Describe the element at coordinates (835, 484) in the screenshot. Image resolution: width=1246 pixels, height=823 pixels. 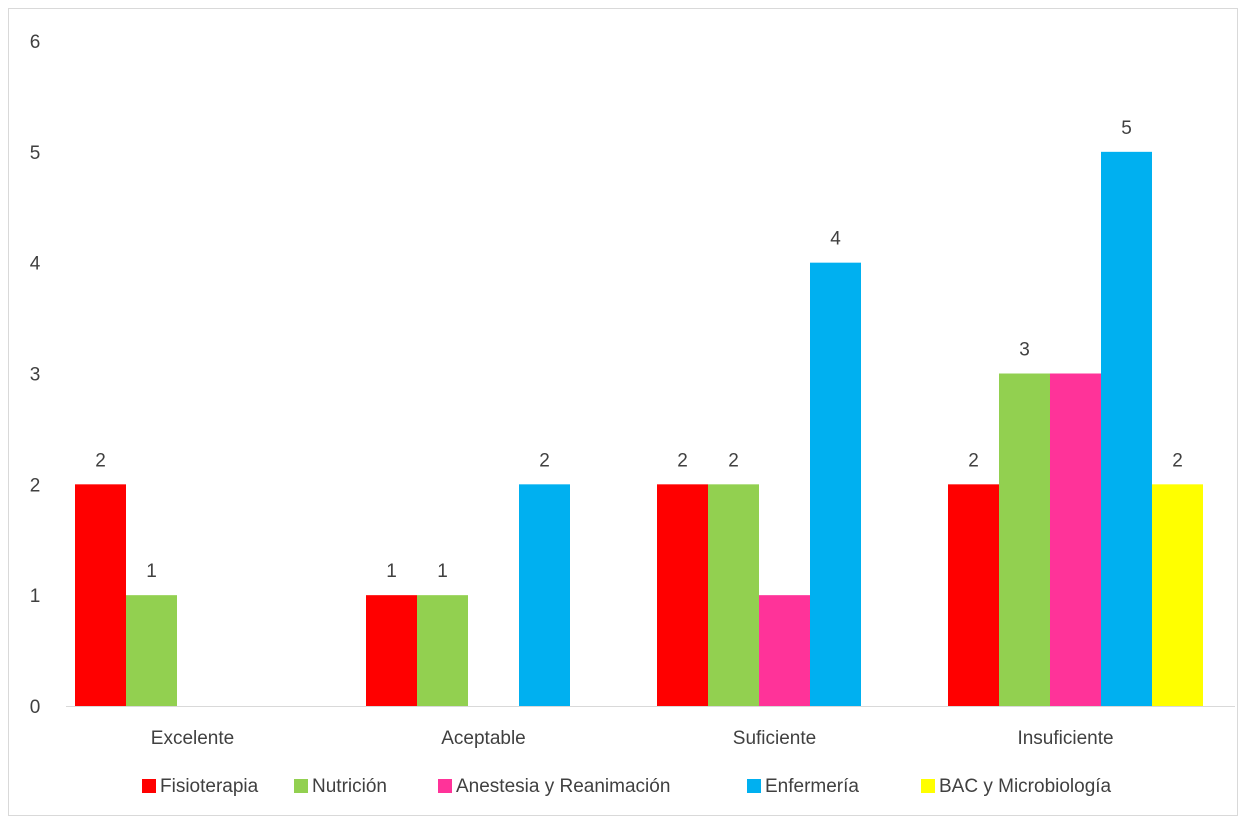
I see `bar-enfermer-a-suficiente` at that location.